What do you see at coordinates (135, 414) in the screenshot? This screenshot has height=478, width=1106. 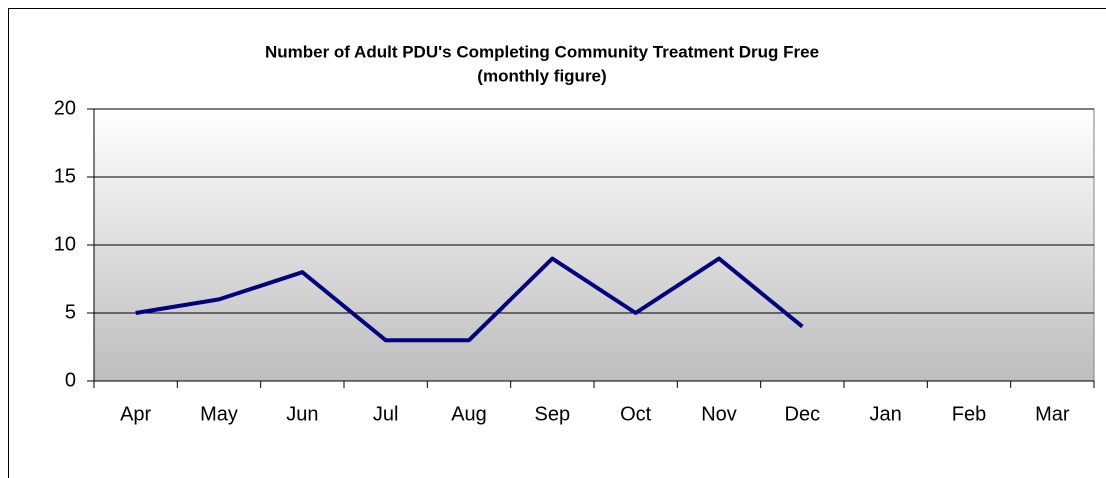 I see `x-tick-label: Apr` at bounding box center [135, 414].